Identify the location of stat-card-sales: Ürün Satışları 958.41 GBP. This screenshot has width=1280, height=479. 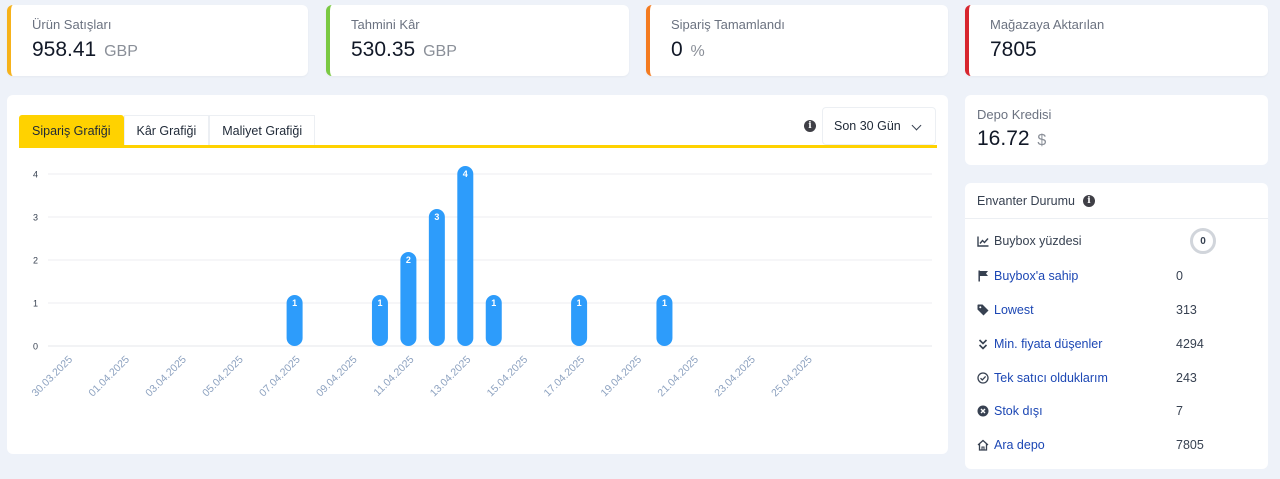
(157, 40).